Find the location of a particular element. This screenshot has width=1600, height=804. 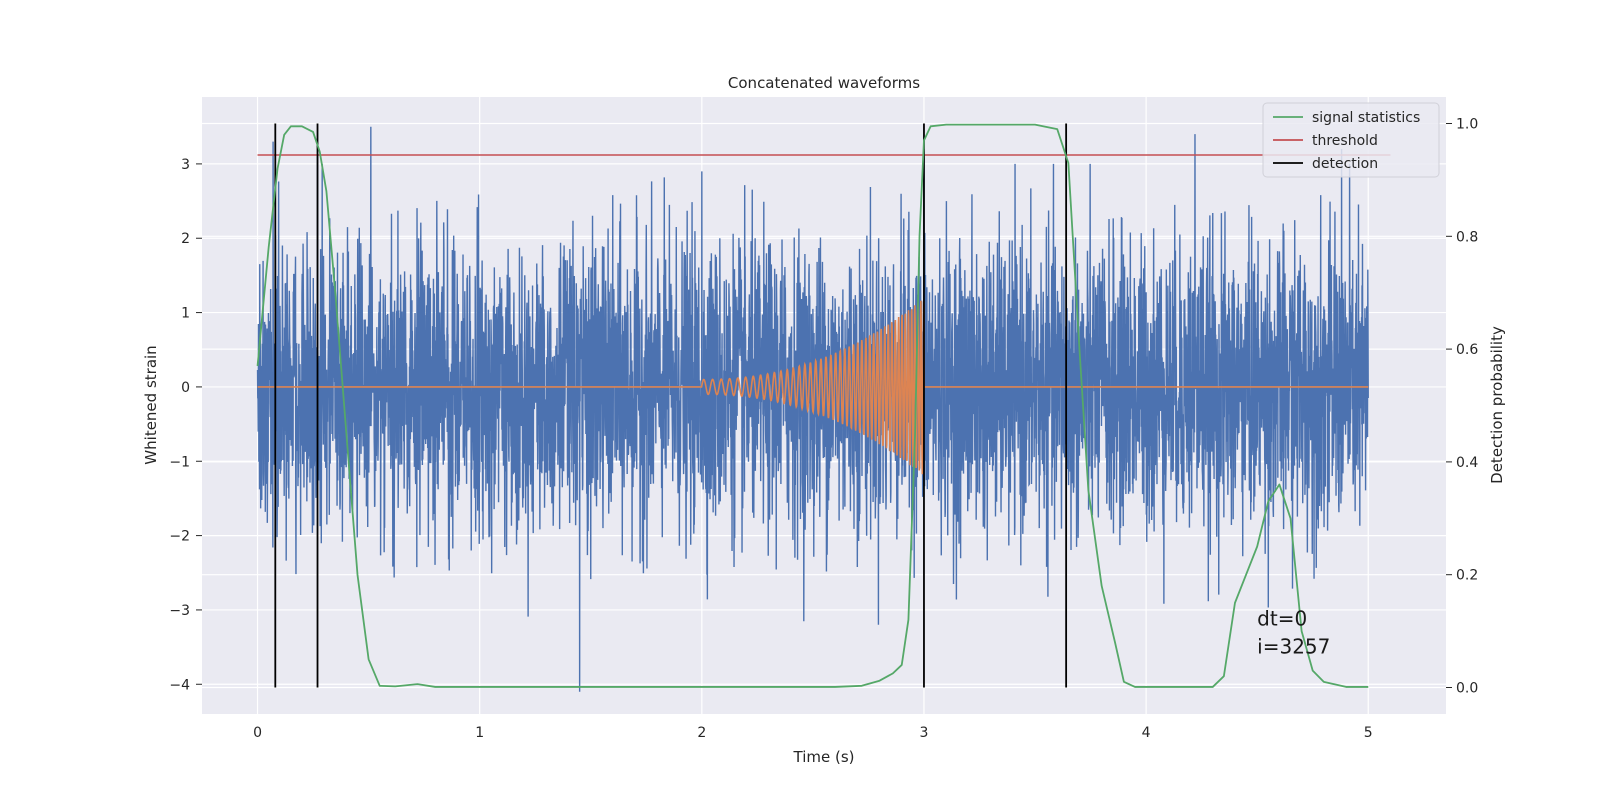

y2-axis-label: Detection probability is located at coordinates (1497, 405).